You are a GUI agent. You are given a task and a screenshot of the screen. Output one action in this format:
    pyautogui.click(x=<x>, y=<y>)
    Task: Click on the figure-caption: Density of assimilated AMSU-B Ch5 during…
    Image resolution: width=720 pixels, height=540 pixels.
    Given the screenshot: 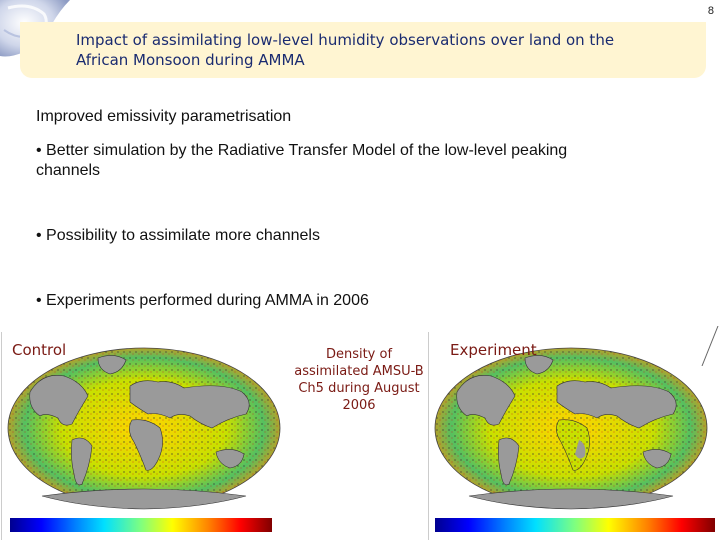 What is the action you would take?
    pyautogui.click(x=359, y=380)
    